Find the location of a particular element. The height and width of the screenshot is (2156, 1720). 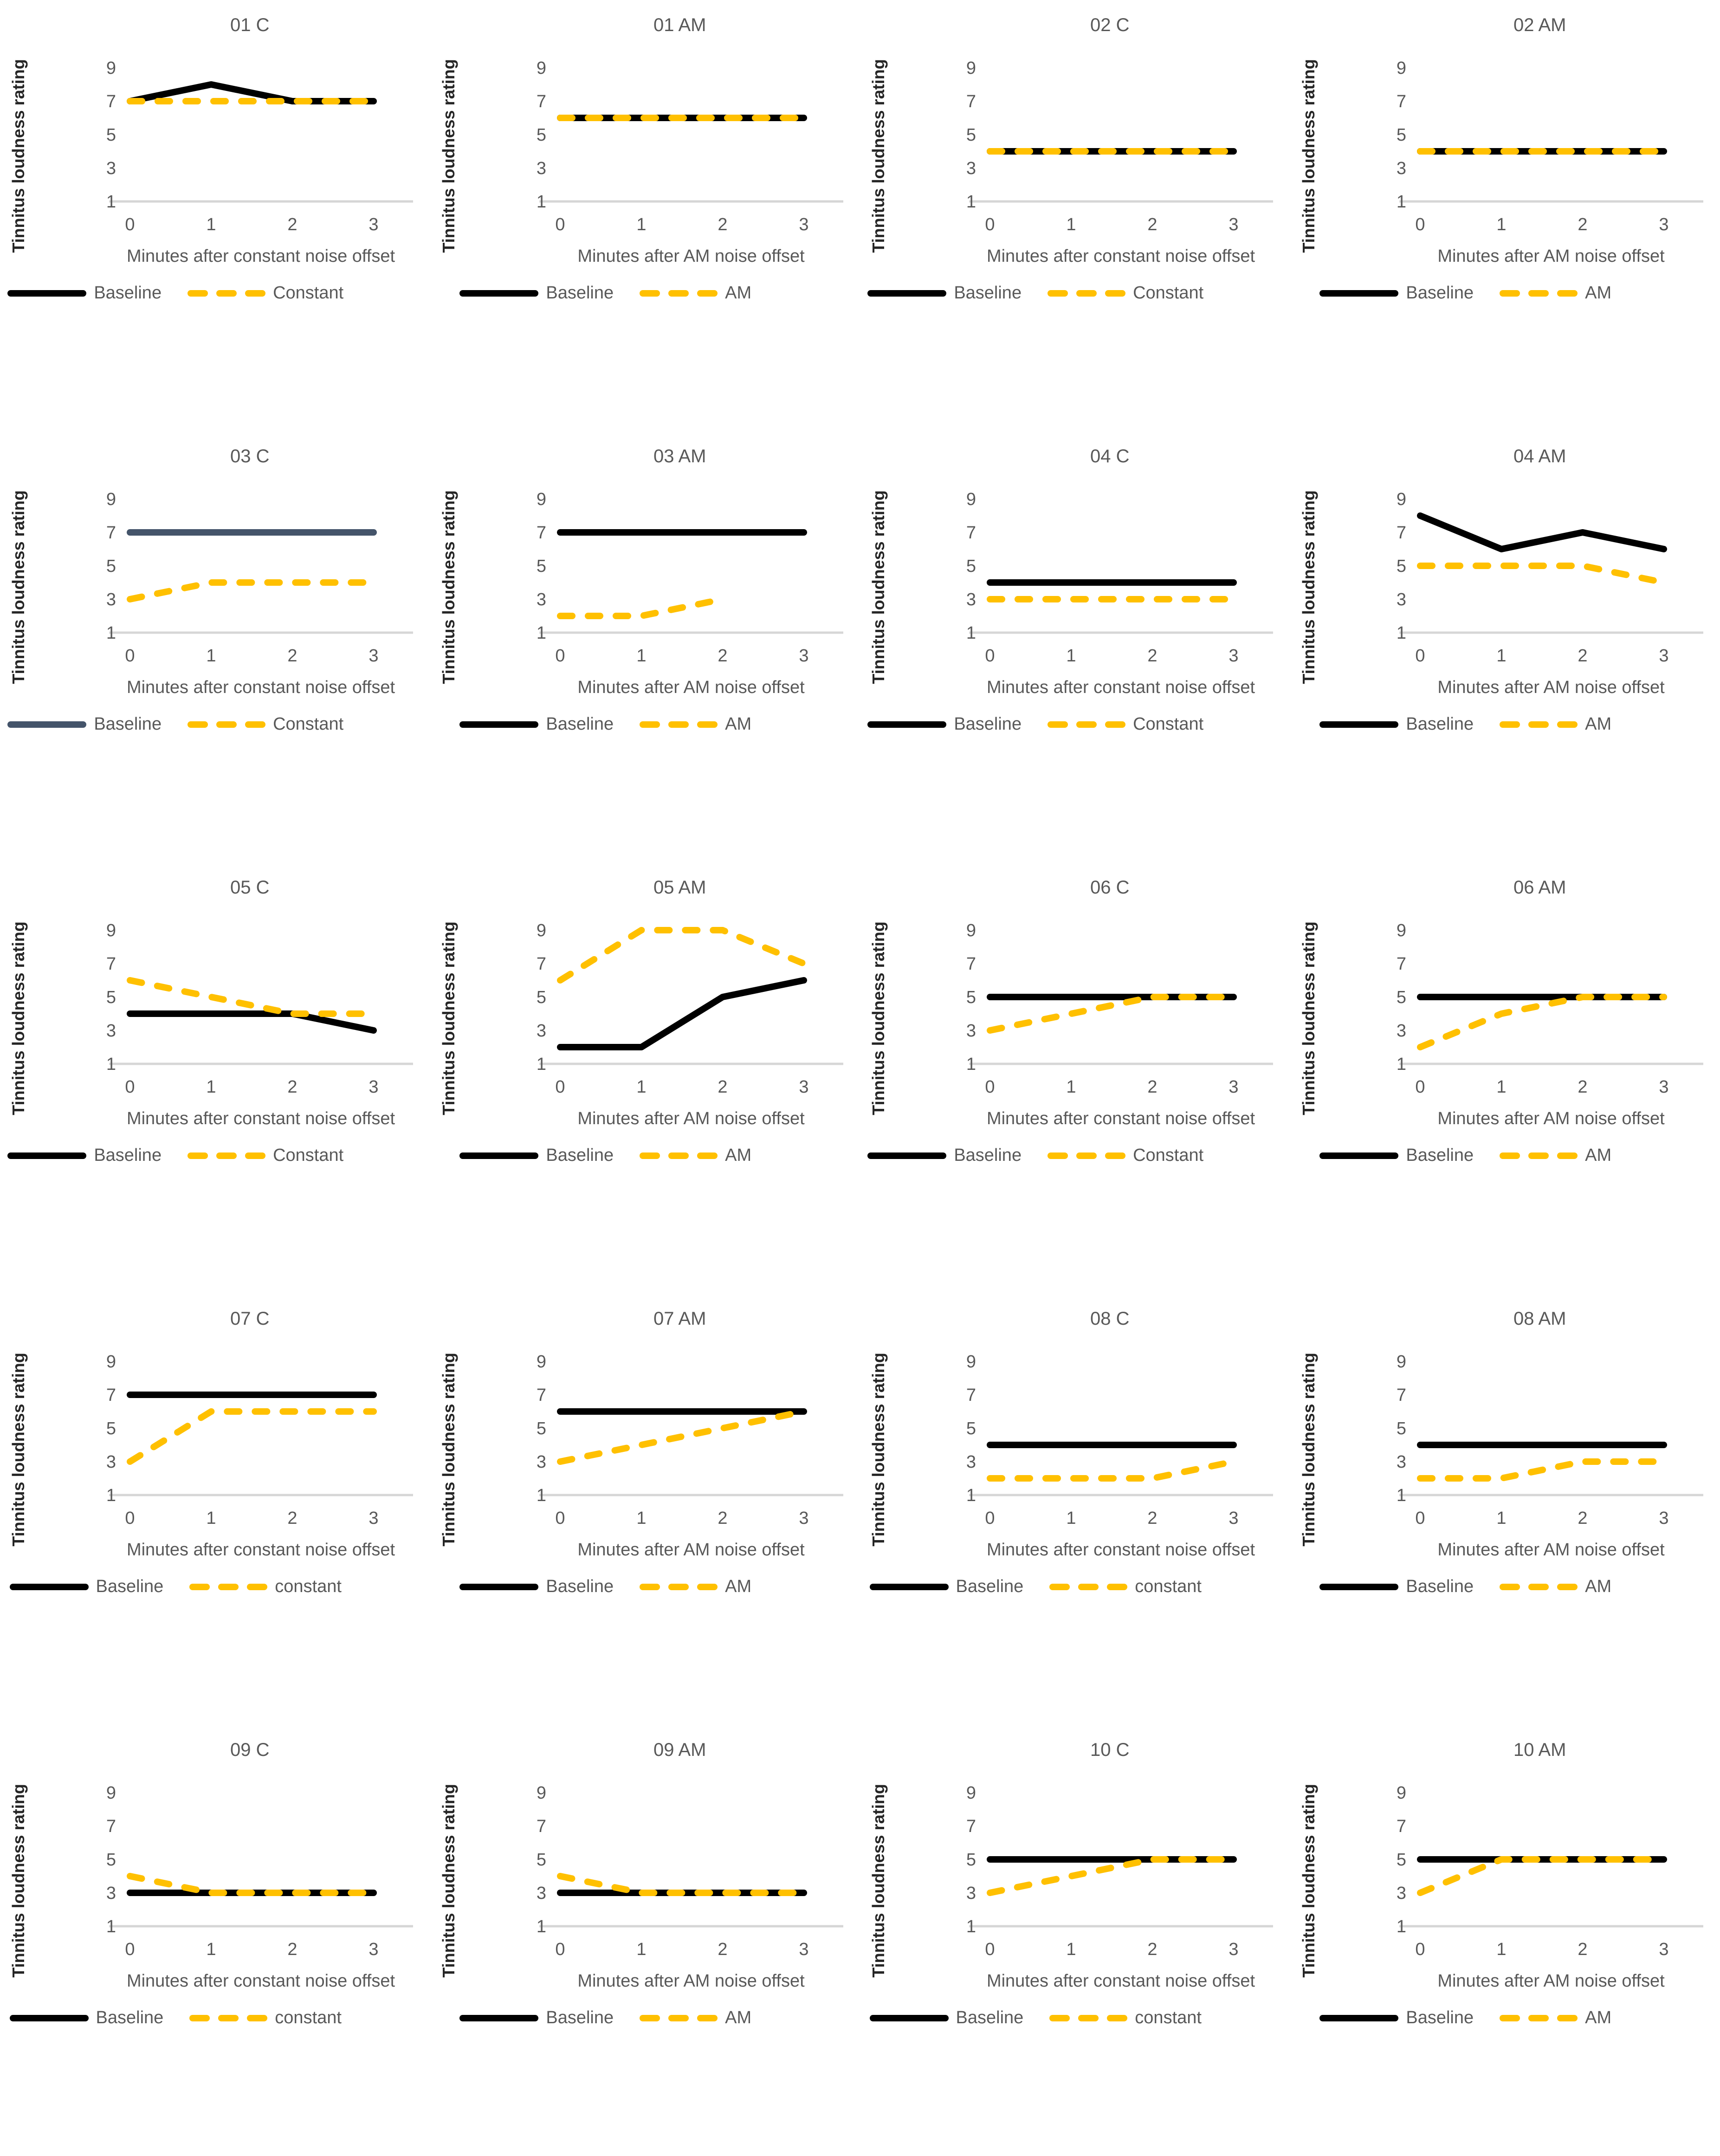

chart-title: 04 C is located at coordinates (1110, 456).